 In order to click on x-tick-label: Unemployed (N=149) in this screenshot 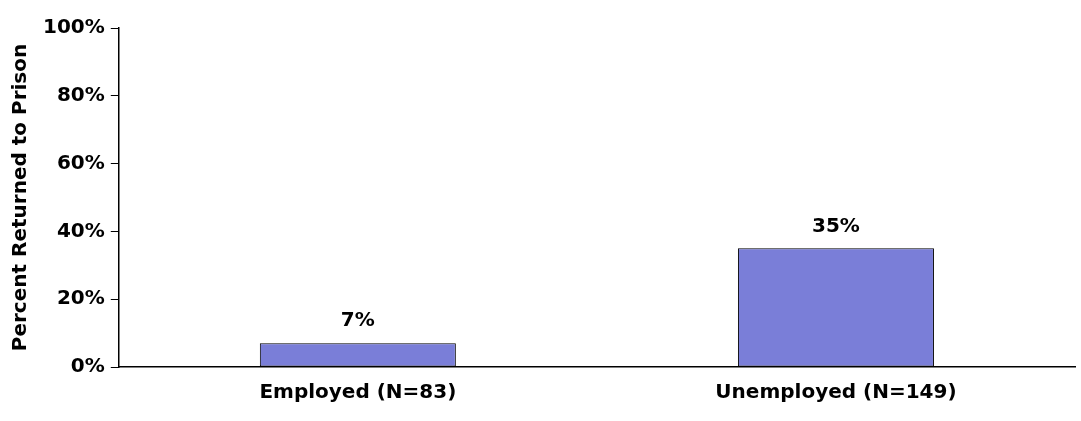, I will do `click(836, 391)`.